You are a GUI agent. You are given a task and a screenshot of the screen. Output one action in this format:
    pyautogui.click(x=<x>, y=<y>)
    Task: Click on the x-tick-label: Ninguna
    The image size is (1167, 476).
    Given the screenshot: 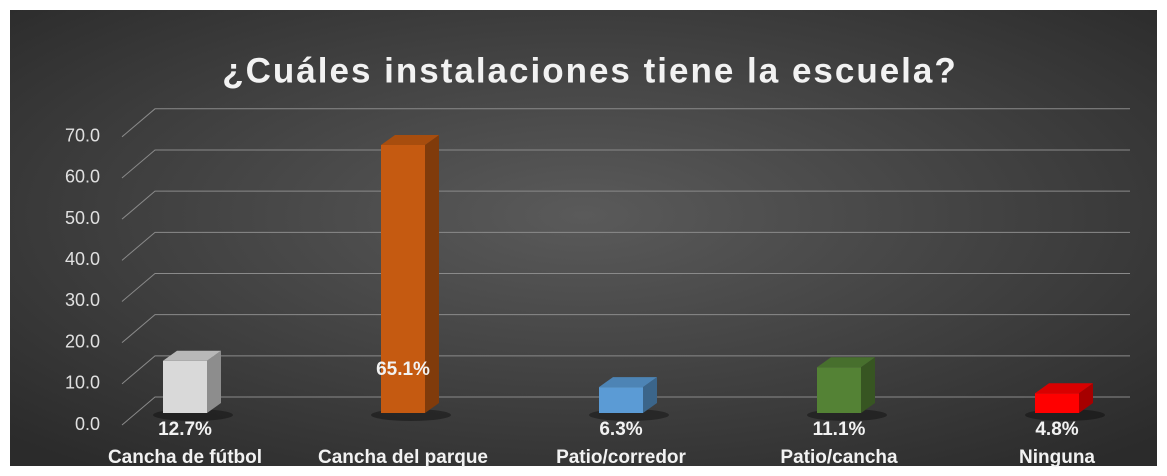 What is the action you would take?
    pyautogui.click(x=1057, y=457)
    